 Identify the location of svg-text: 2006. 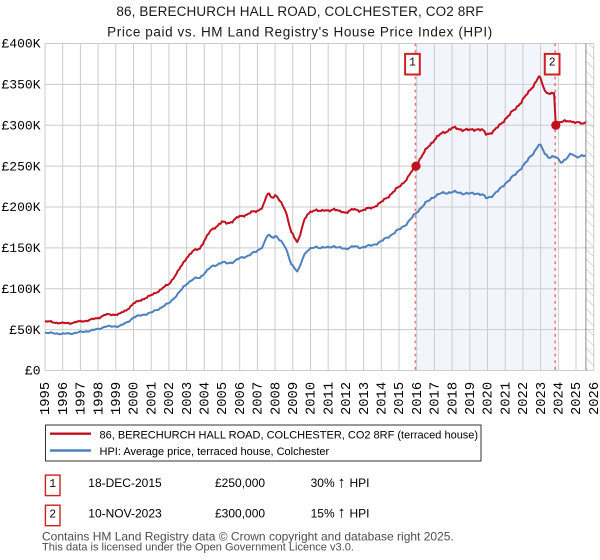
(241, 398).